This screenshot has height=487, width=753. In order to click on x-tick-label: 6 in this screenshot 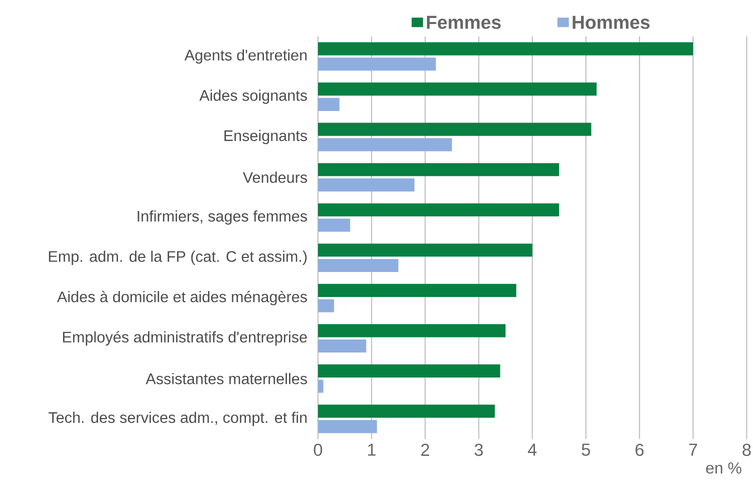, I will do `click(640, 450)`.